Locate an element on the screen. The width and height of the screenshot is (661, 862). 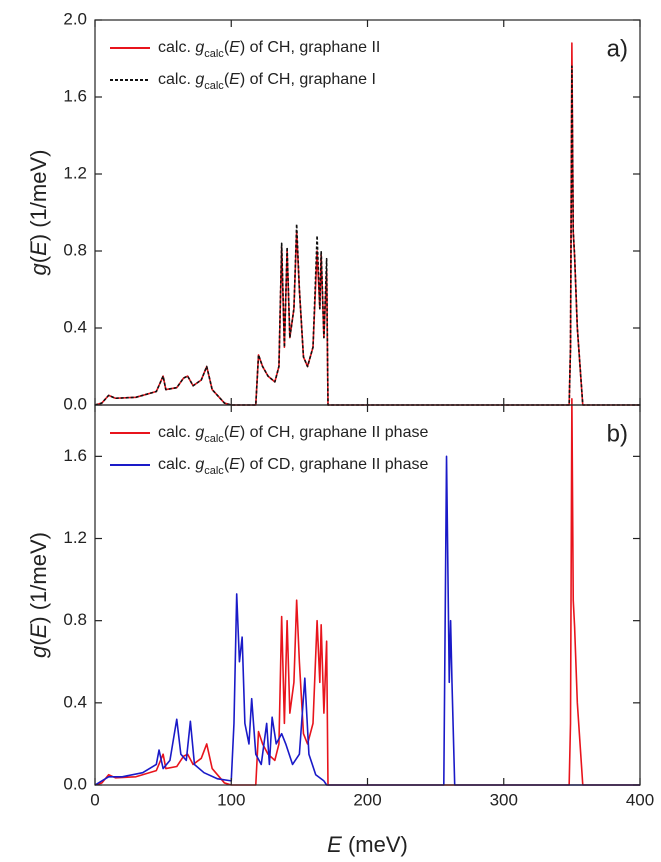
panel-label: b) is located at coordinates (617, 433).